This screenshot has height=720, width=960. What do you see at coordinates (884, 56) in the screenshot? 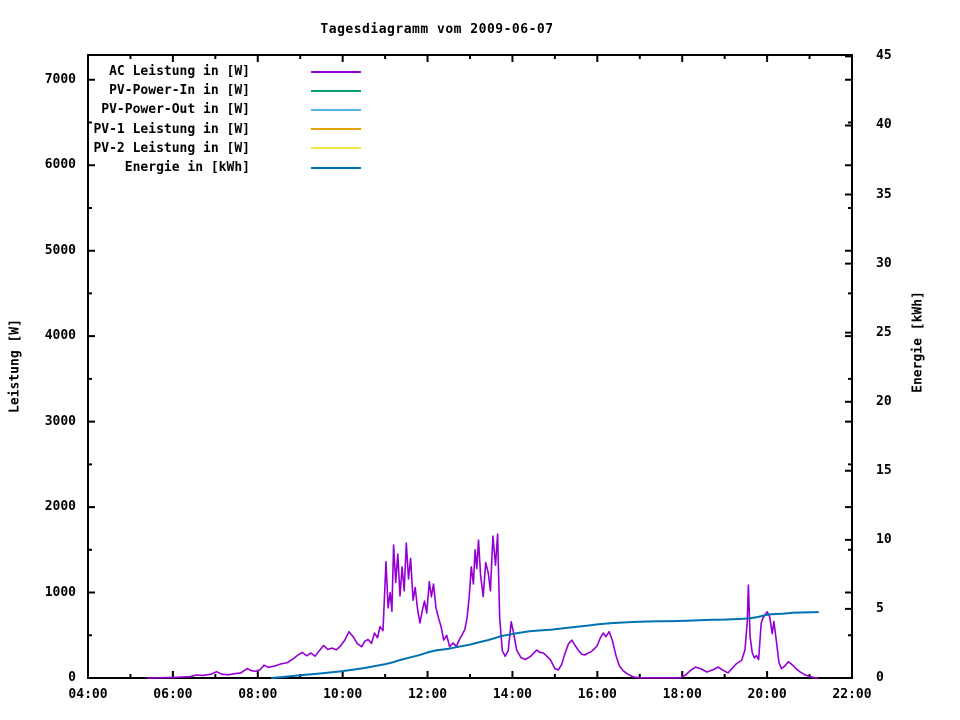
I see `y-right-tick-label: 45` at bounding box center [884, 56].